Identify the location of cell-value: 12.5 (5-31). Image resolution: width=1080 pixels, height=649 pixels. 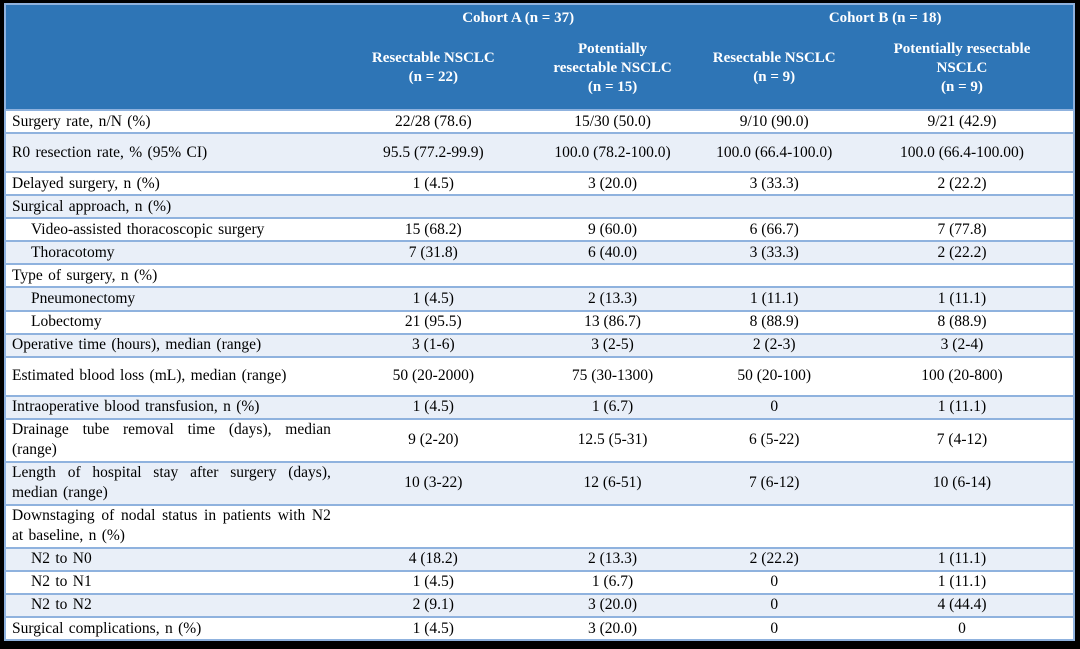
(612, 440).